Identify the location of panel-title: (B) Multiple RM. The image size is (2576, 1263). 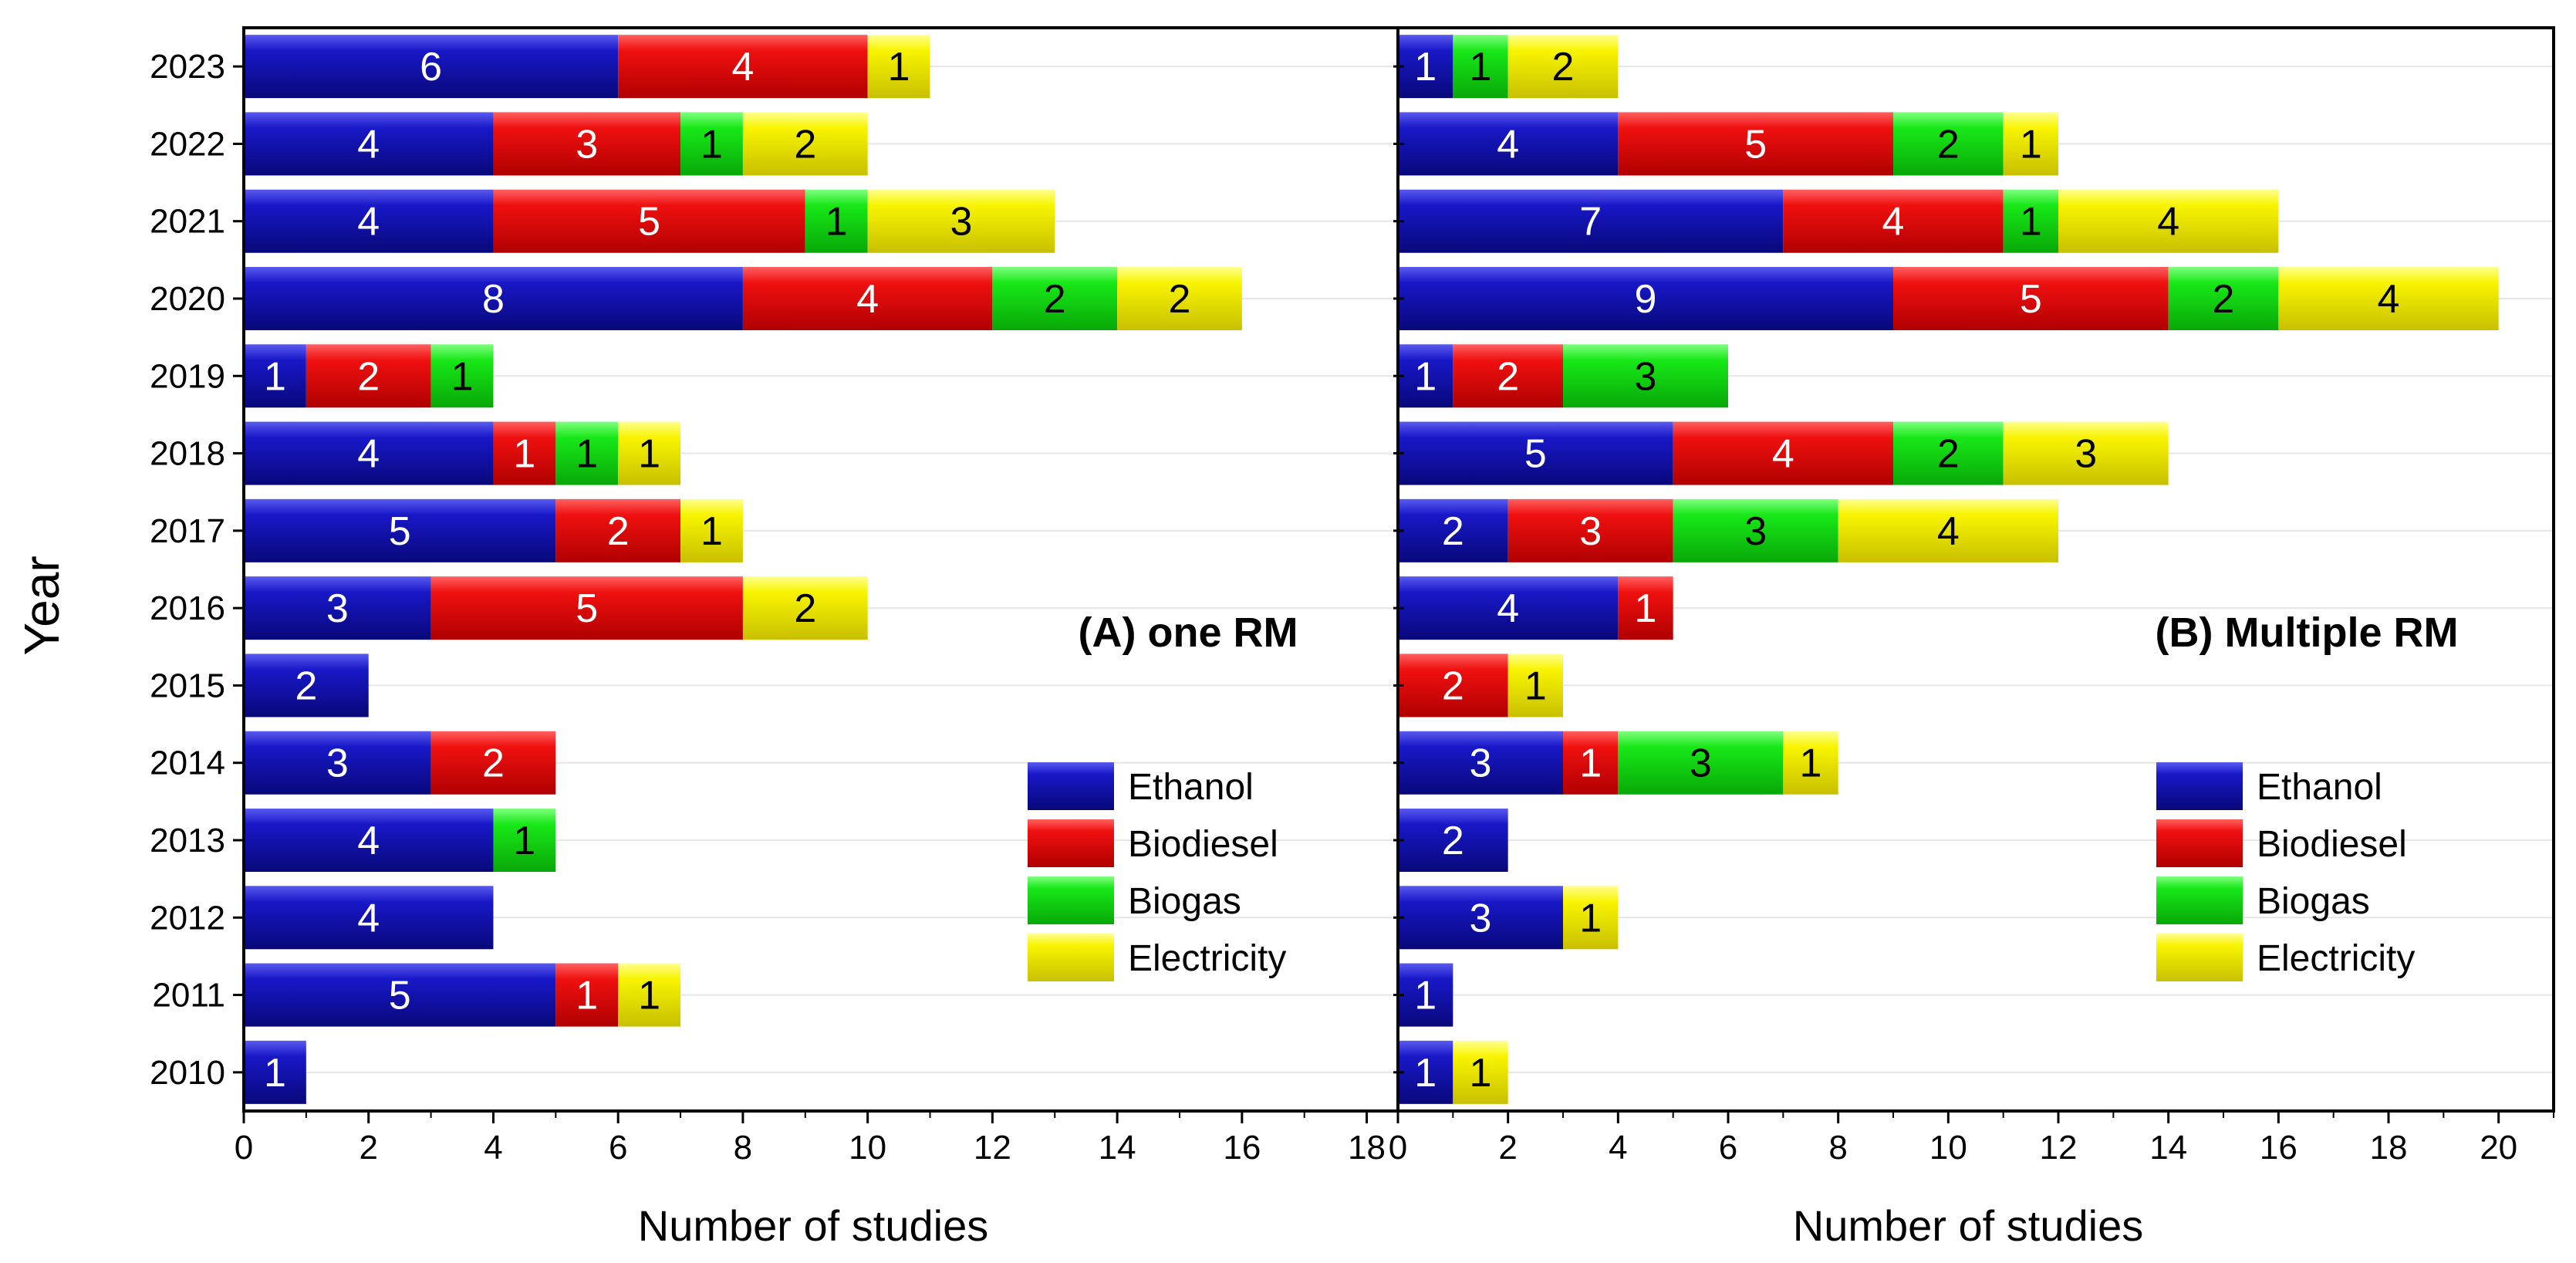
(2307, 633).